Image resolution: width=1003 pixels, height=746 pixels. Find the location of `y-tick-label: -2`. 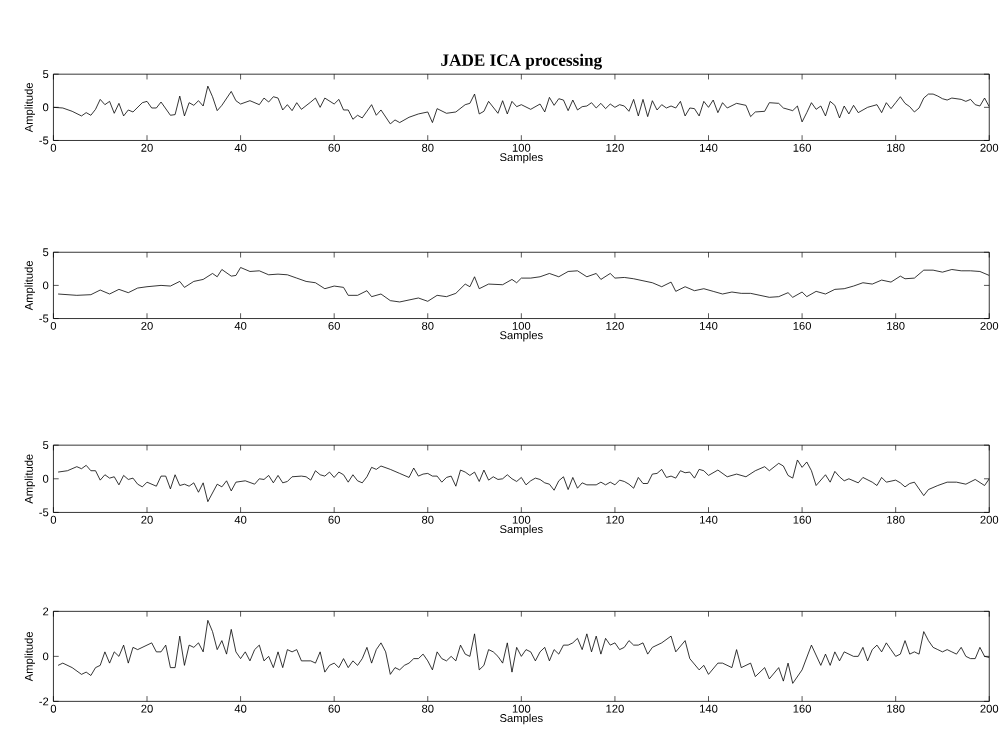

y-tick-label: -2 is located at coordinates (44, 701).